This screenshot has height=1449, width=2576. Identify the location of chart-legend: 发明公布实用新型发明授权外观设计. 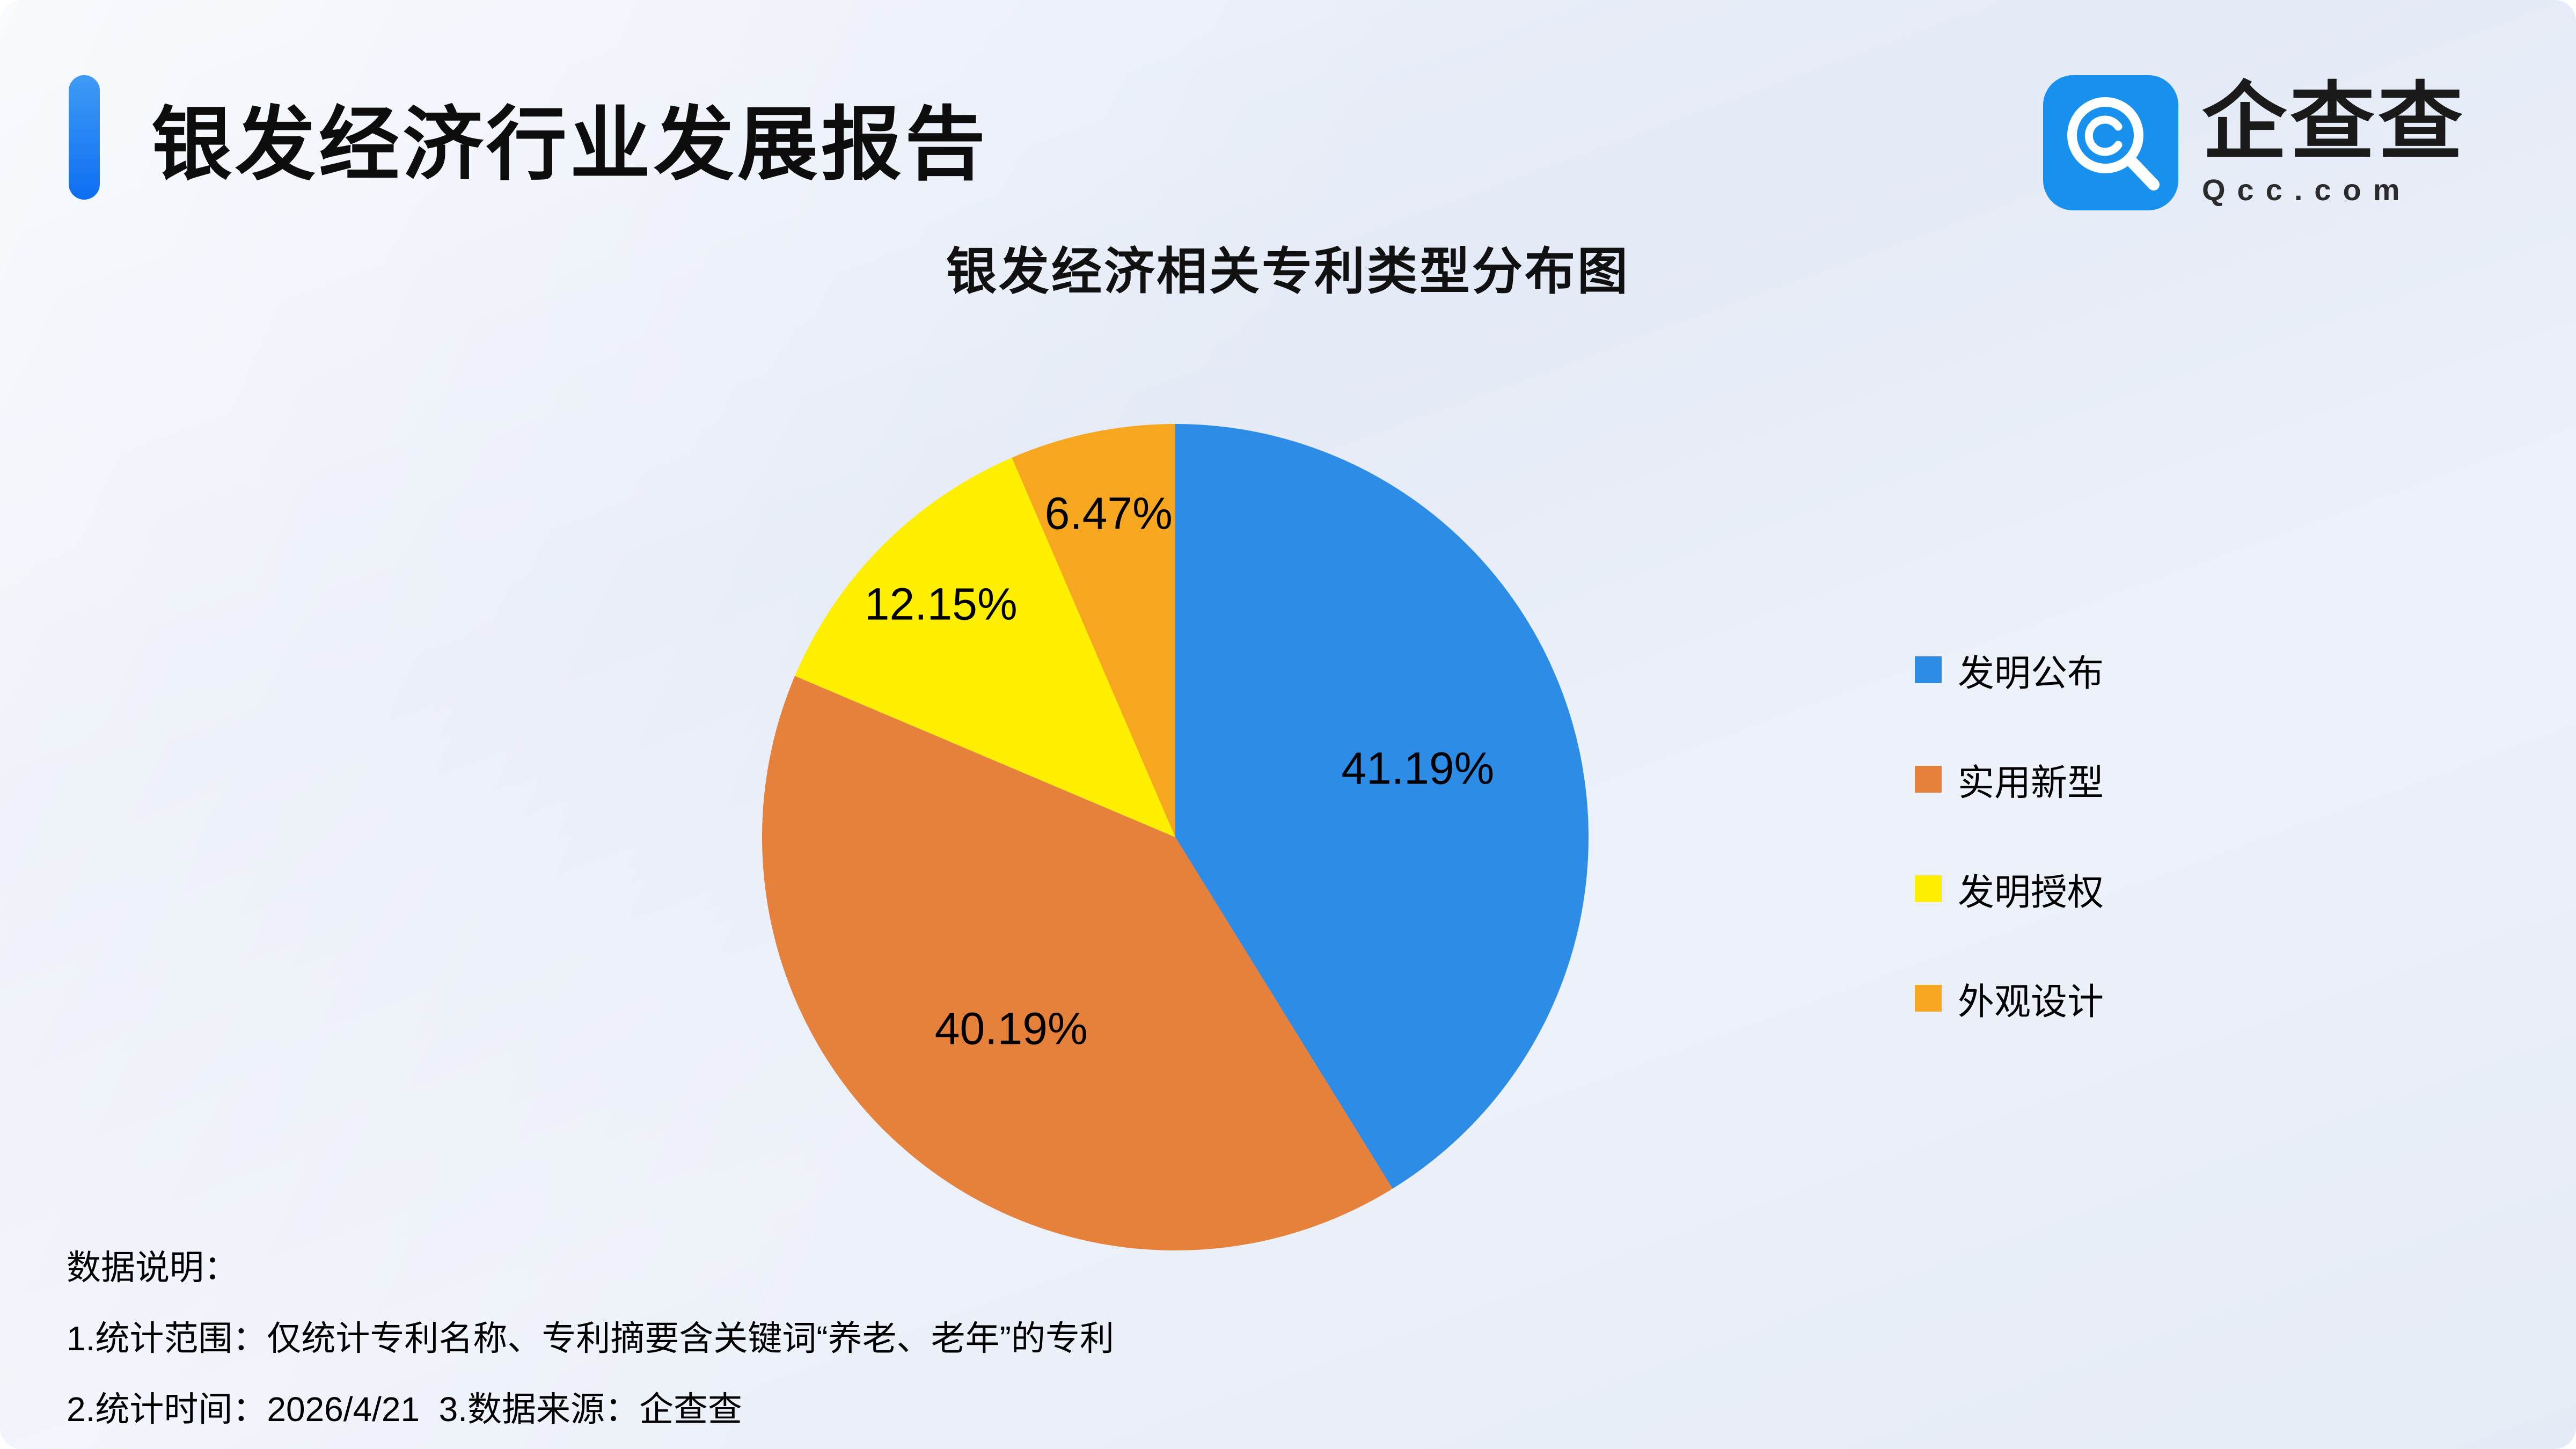
(2009, 834).